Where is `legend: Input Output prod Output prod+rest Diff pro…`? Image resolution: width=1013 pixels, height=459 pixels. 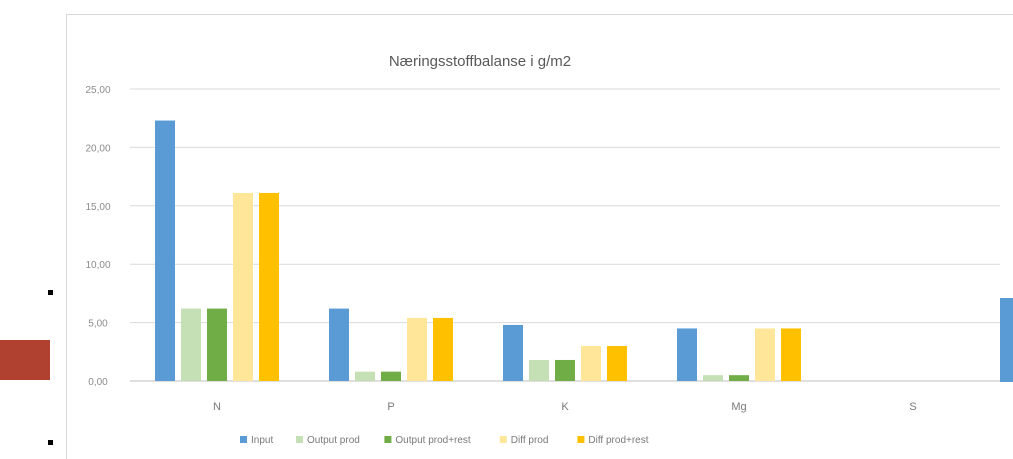 legend: Input Output prod Output prod+rest Diff pro… is located at coordinates (444, 440).